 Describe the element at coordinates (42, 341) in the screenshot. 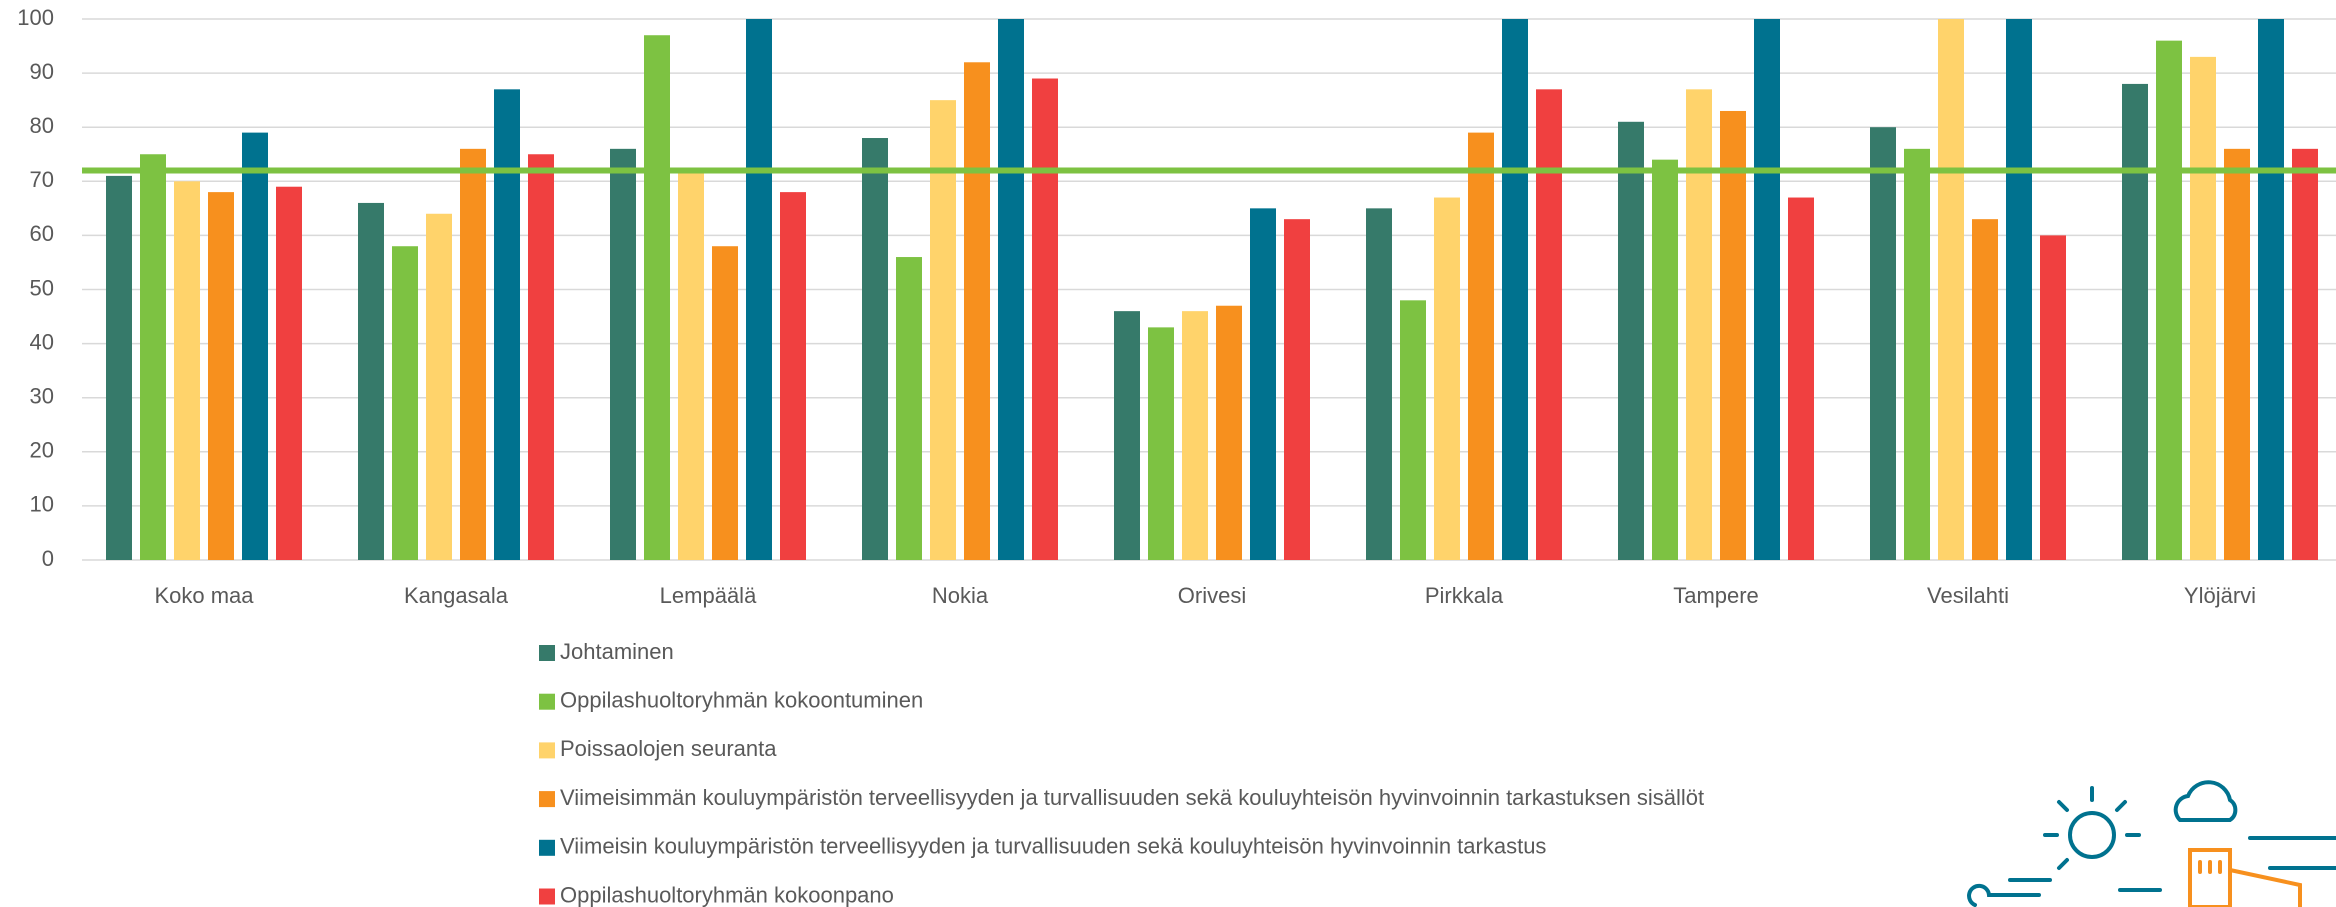

I see `y-tick-label: 40` at that location.